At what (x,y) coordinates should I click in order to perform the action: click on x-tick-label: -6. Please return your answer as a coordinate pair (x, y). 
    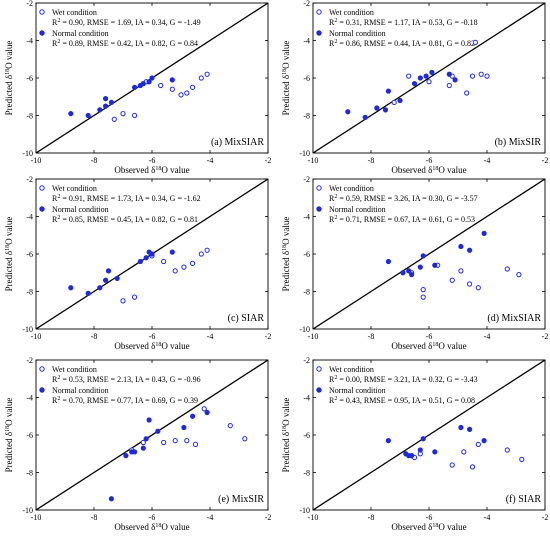
    Looking at the image, I should click on (152, 336).